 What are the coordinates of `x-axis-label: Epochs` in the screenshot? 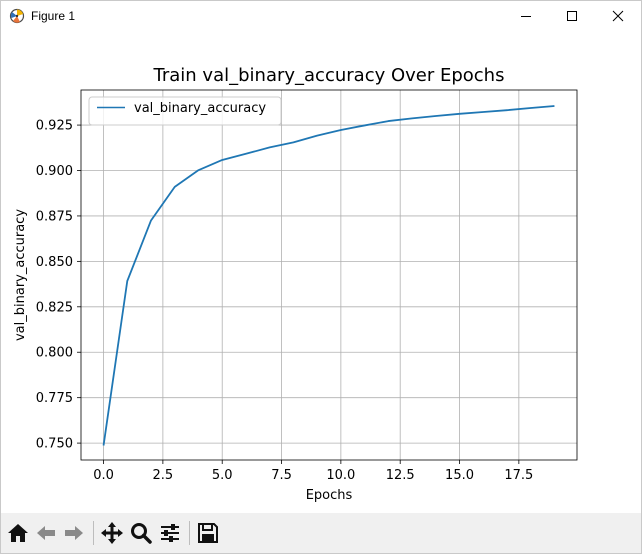 It's located at (329, 495).